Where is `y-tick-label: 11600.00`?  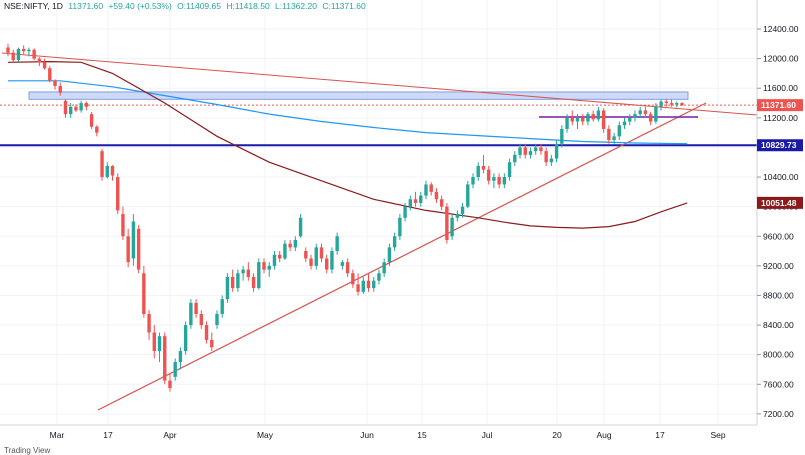
y-tick-label: 11600.00 is located at coordinates (780, 88).